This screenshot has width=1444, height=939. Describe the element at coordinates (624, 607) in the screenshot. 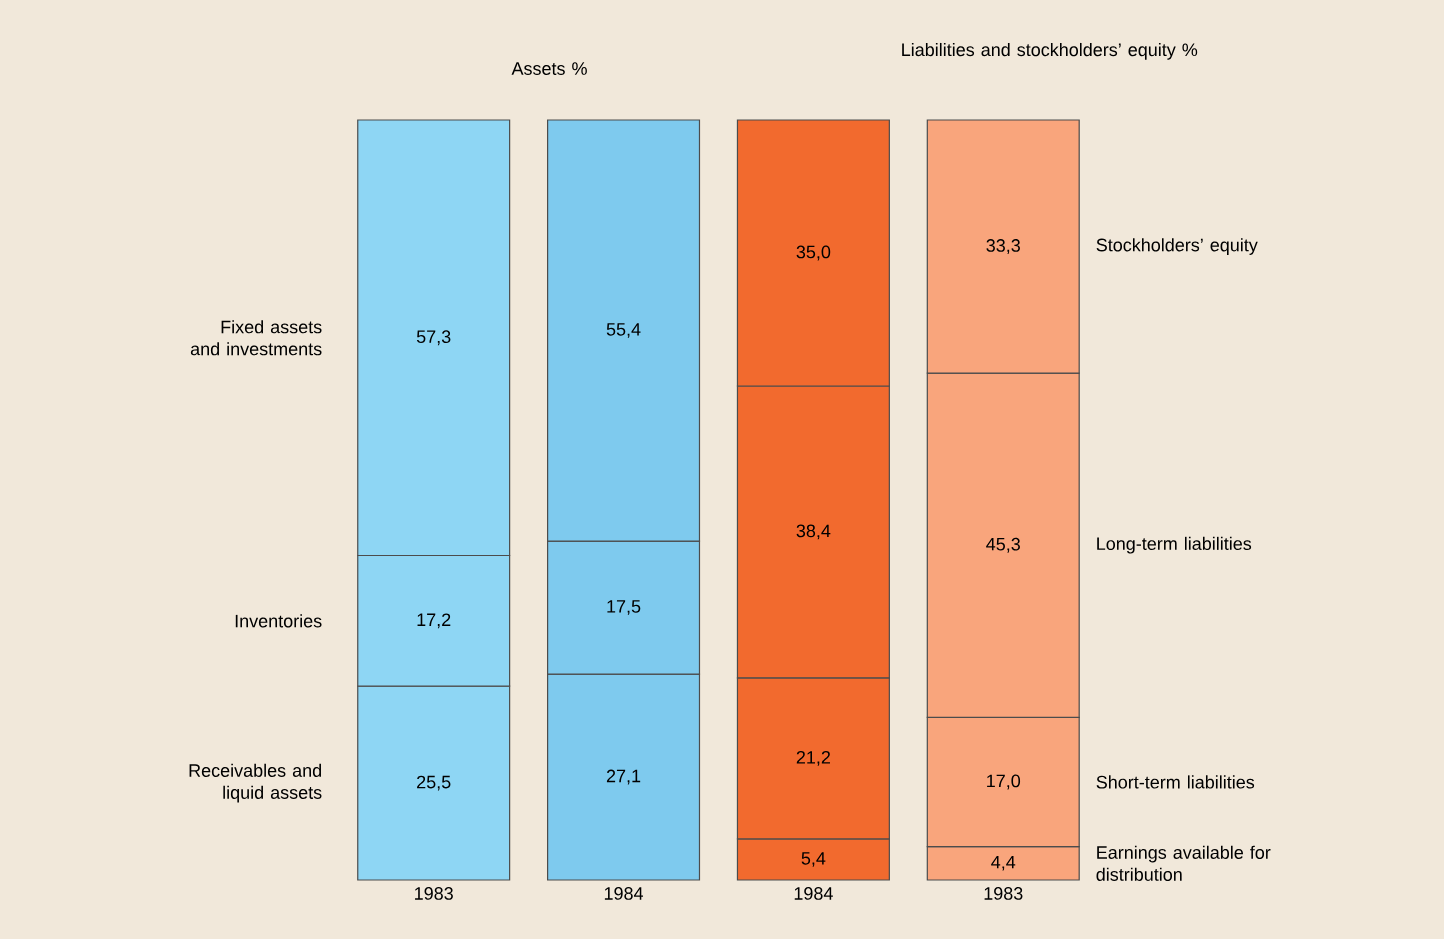

I see `data-label: 17,5` at that location.